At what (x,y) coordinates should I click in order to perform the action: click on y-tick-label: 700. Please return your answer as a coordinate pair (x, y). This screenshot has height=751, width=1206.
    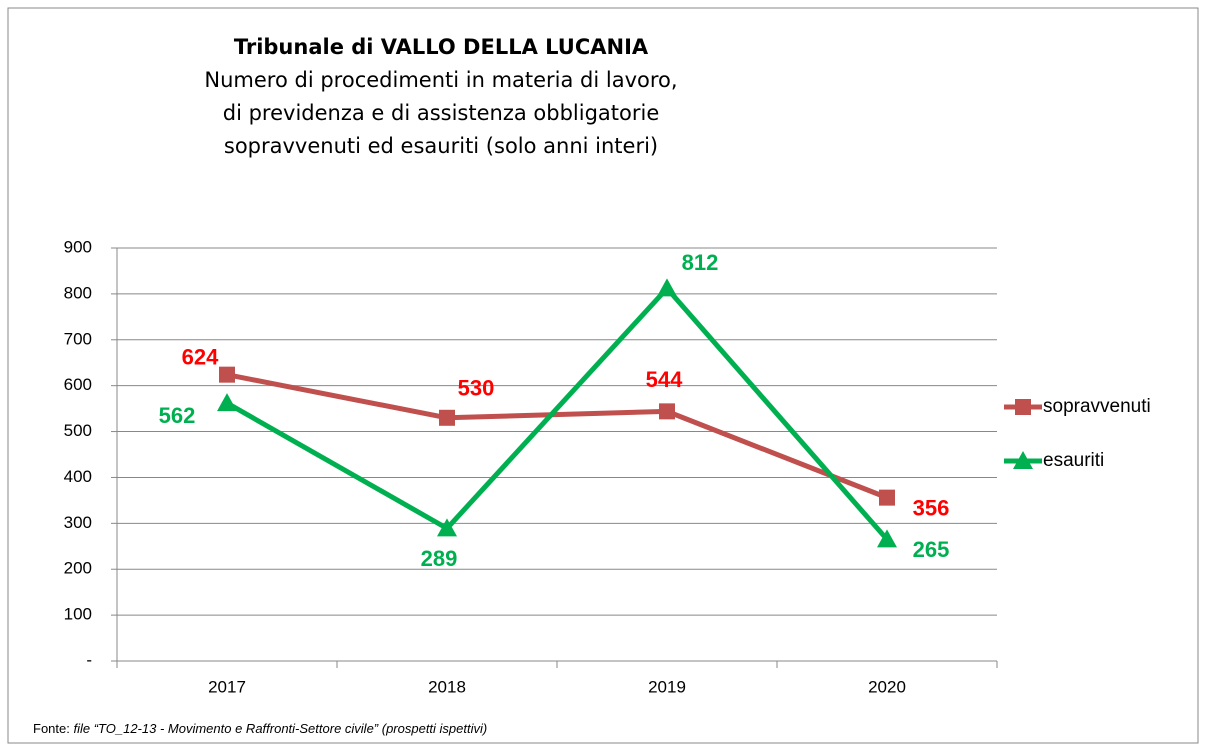
    Looking at the image, I should click on (78, 338).